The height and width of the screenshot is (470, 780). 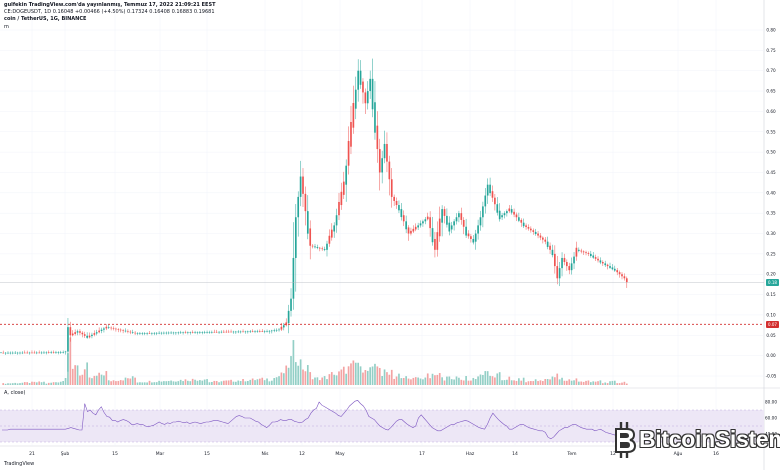 What do you see at coordinates (771, 434) in the screenshot?
I see `rsi-tick-label: 40.00` at bounding box center [771, 434].